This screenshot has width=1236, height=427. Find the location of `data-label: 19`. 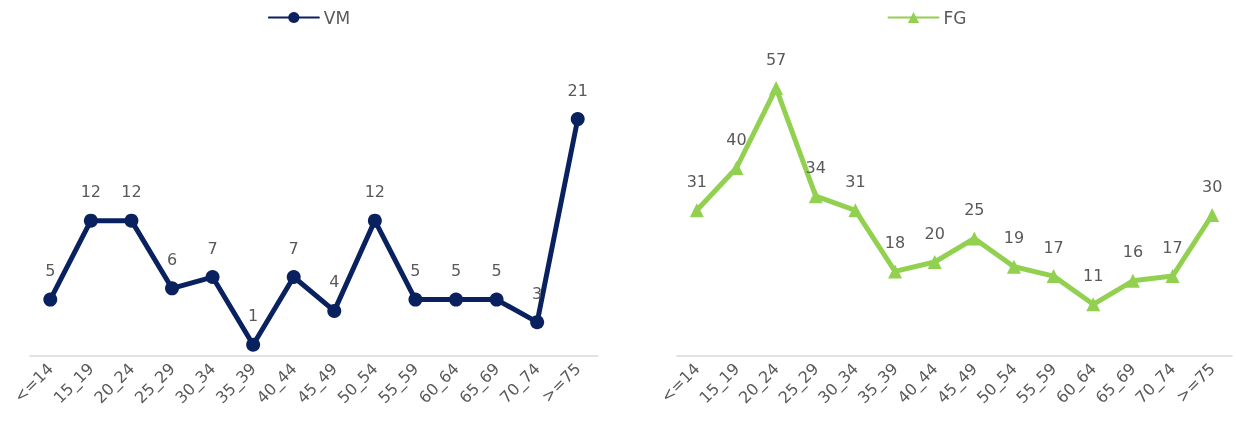

data-label: 19 is located at coordinates (1014, 238).